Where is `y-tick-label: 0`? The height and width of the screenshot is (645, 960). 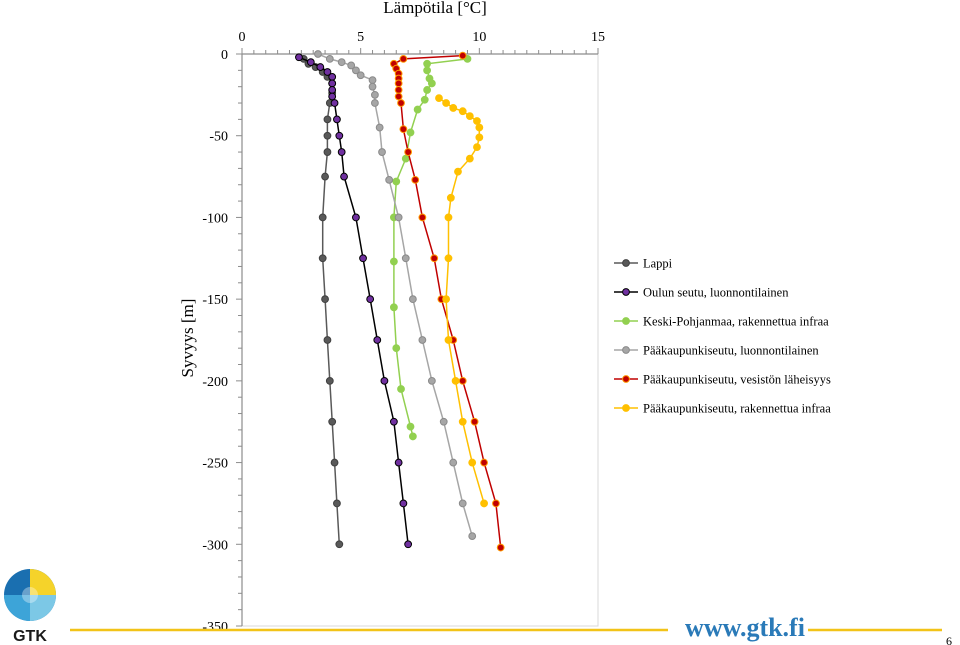 y-tick-label: 0 is located at coordinates (224, 55).